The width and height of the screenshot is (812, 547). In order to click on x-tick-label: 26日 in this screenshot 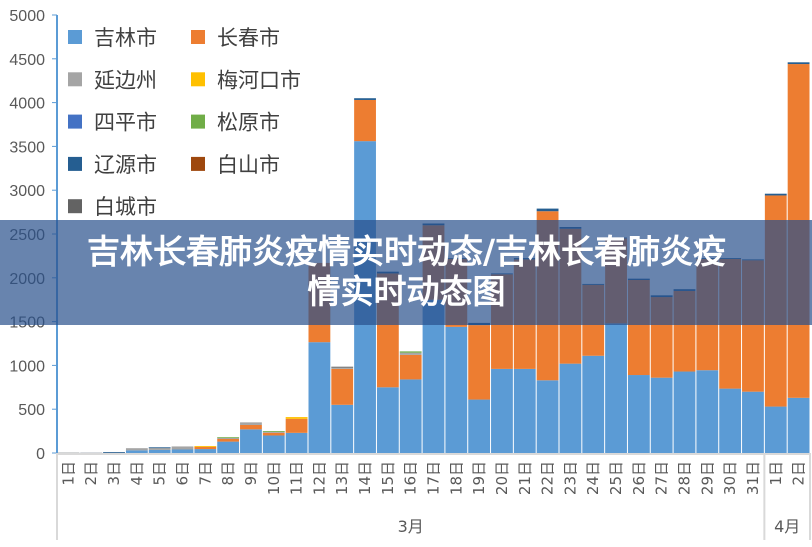, I will do `click(639, 478)`.